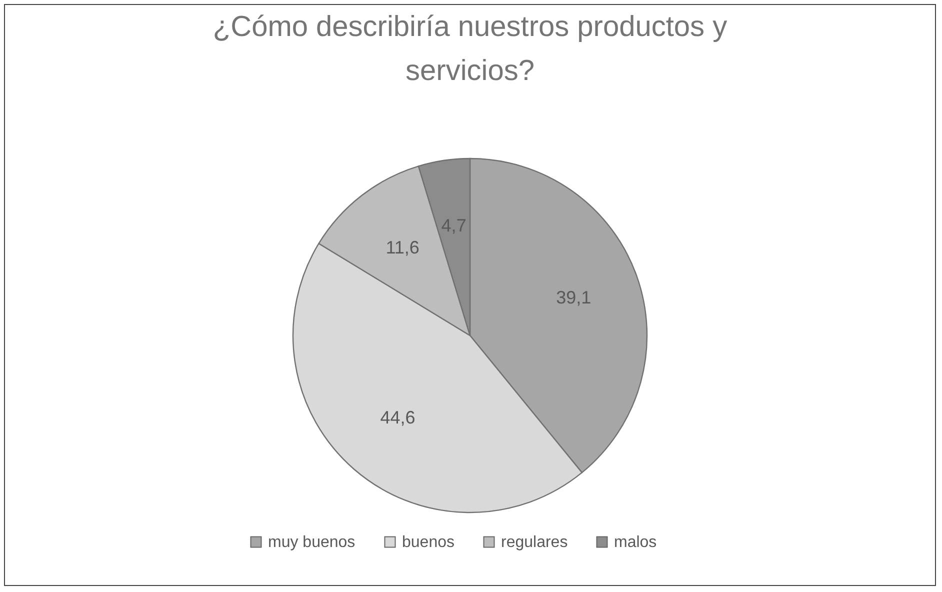 The image size is (942, 592). Describe the element at coordinates (403, 248) in the screenshot. I see `data-label: 11,6` at that location.